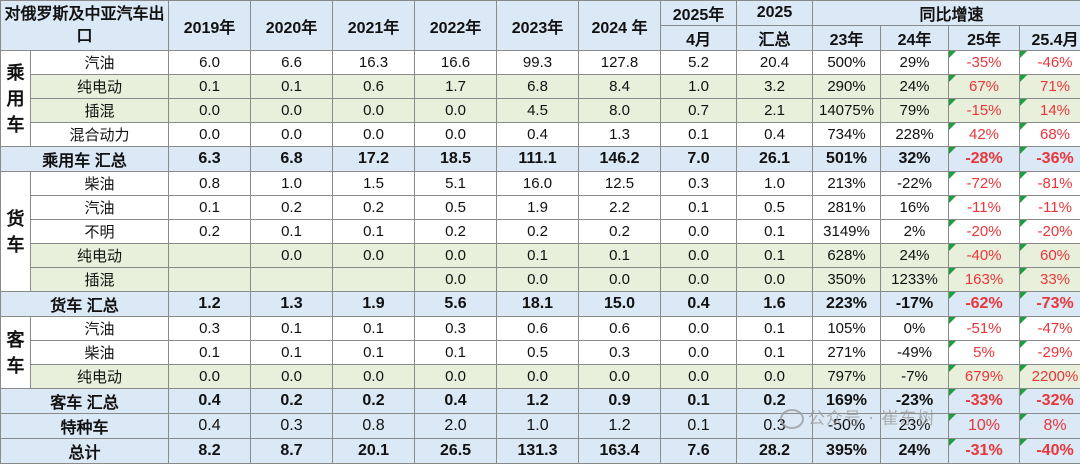 Image resolution: width=1080 pixels, height=473 pixels. What do you see at coordinates (915, 110) in the screenshot?
I see `yoy-cell: 79%` at bounding box center [915, 110].